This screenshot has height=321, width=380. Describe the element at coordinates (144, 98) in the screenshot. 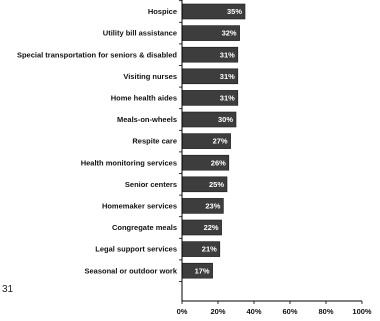

I see `category-label: Home health aides` at that location.